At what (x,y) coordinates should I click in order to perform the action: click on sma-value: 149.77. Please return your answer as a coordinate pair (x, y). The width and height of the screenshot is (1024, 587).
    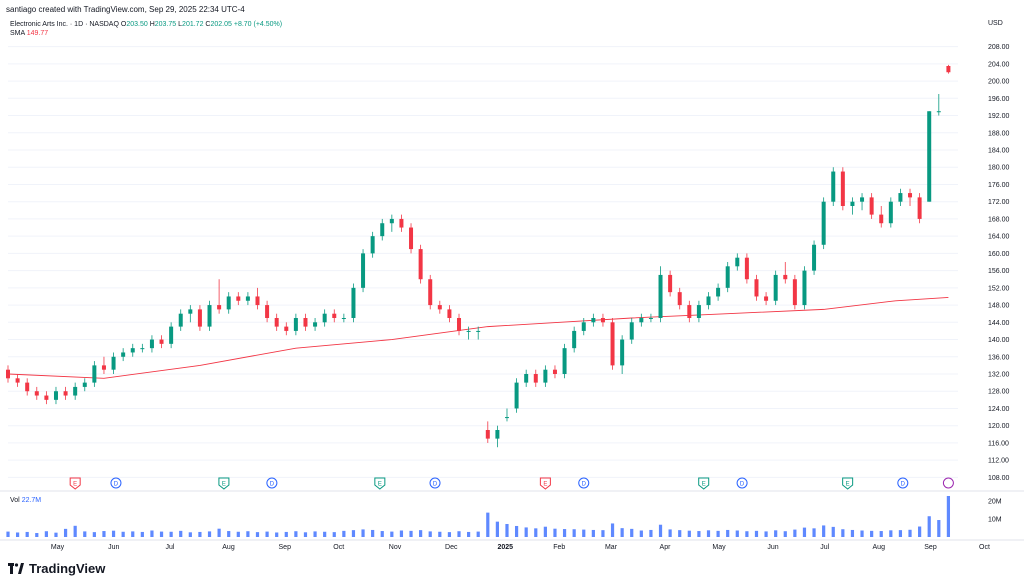
    Looking at the image, I should click on (37, 33).